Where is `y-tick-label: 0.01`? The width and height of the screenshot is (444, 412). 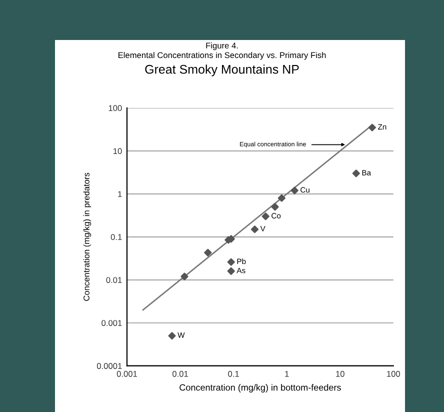 y-tick-label: 0.01 is located at coordinates (114, 280).